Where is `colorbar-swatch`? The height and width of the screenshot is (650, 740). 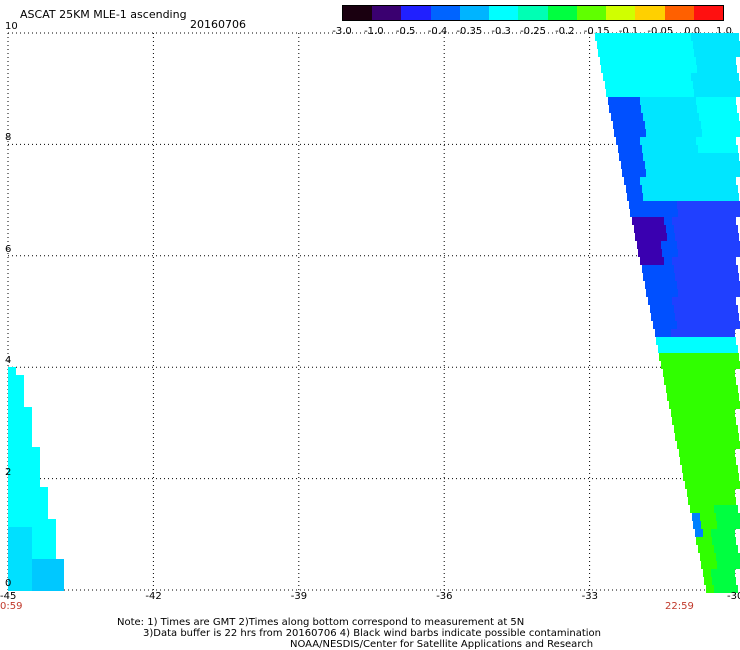
colorbar-swatch is located at coordinates (679, 13).